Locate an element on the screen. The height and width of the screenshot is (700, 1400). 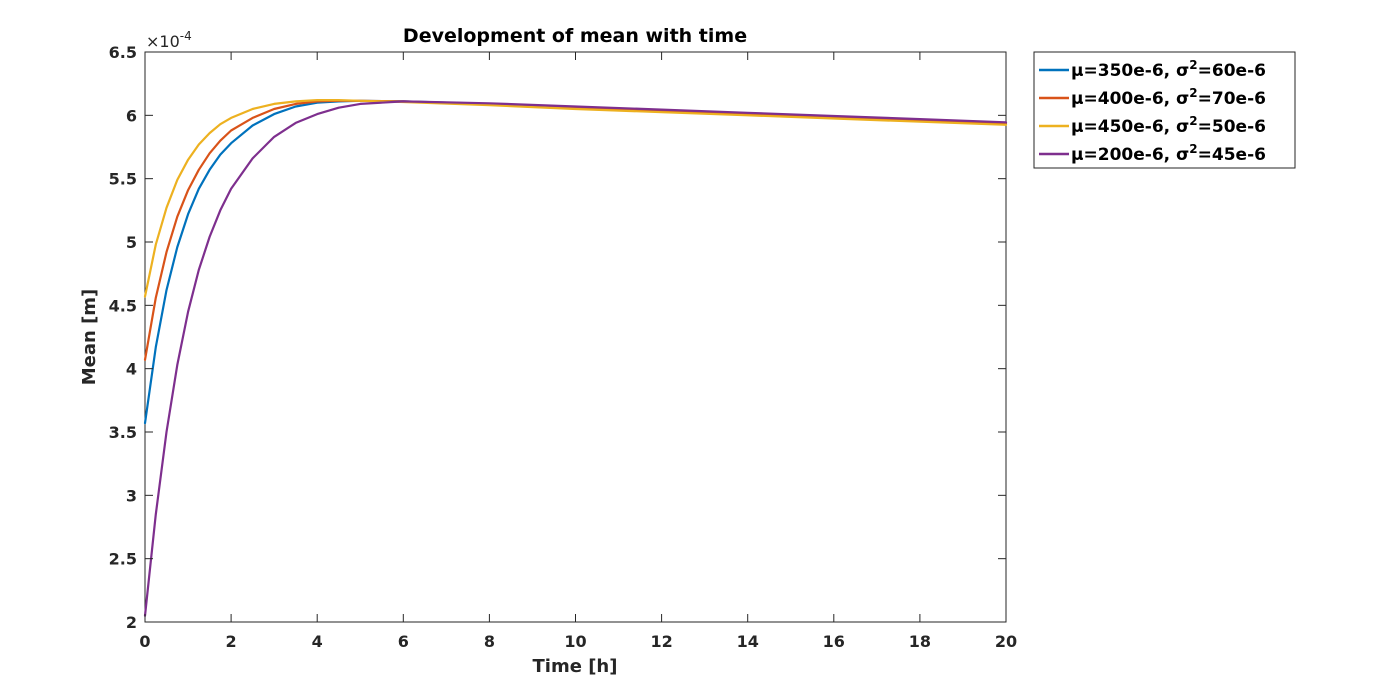
y-tick-label: 2 is located at coordinates (131, 622).